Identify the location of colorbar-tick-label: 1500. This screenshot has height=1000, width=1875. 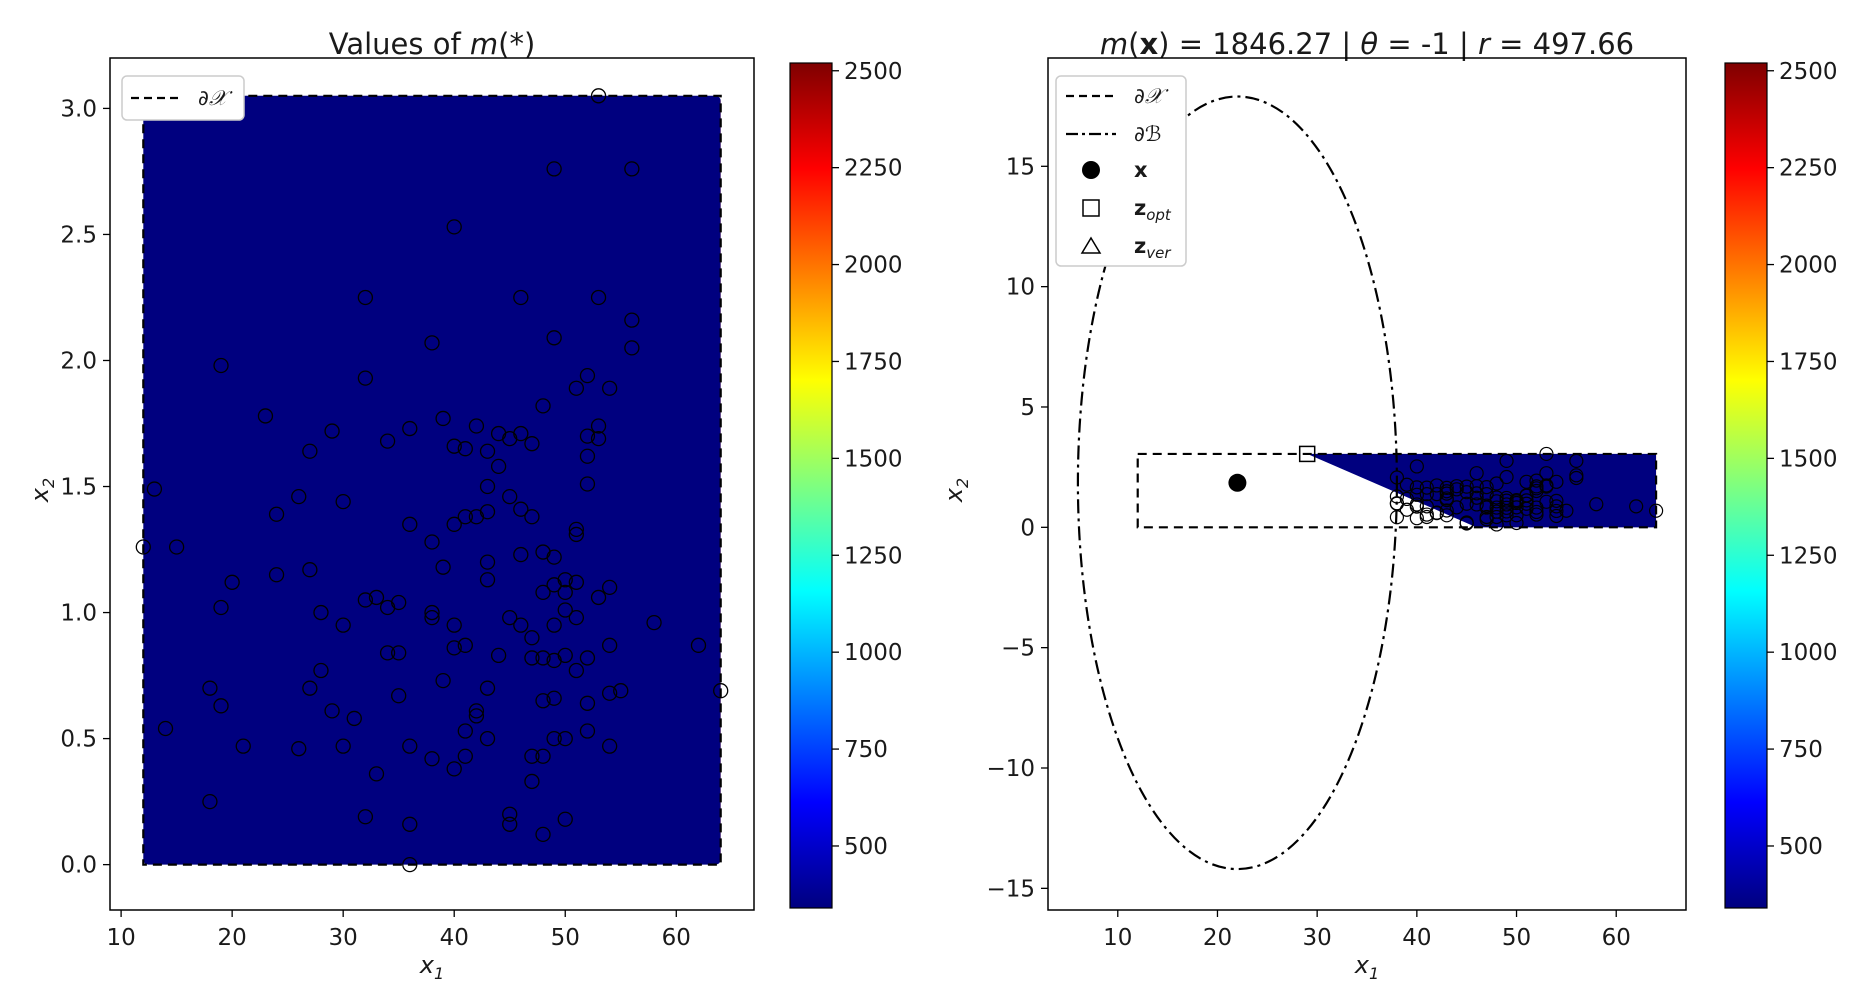
(1808, 459).